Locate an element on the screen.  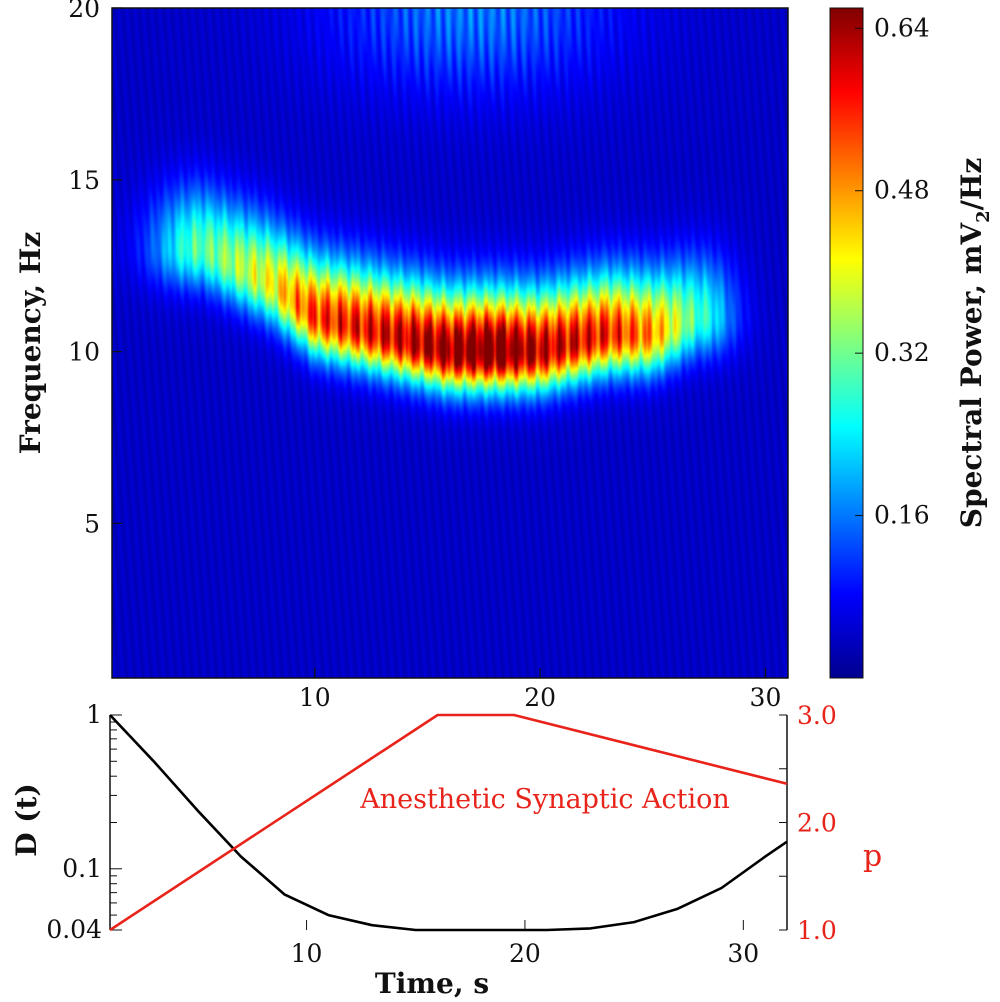
bottom-series is located at coordinates (448, 822).